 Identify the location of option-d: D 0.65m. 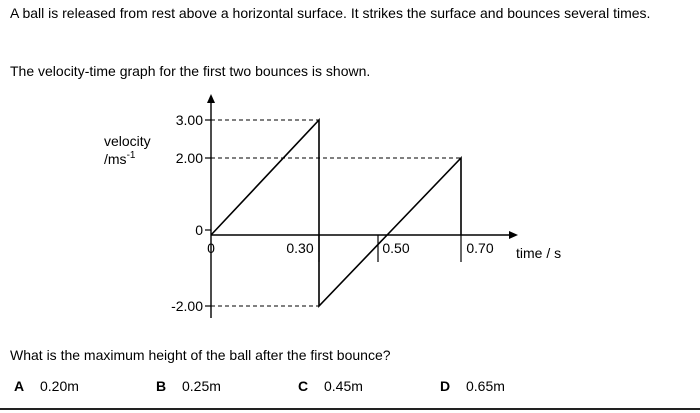
(472, 386).